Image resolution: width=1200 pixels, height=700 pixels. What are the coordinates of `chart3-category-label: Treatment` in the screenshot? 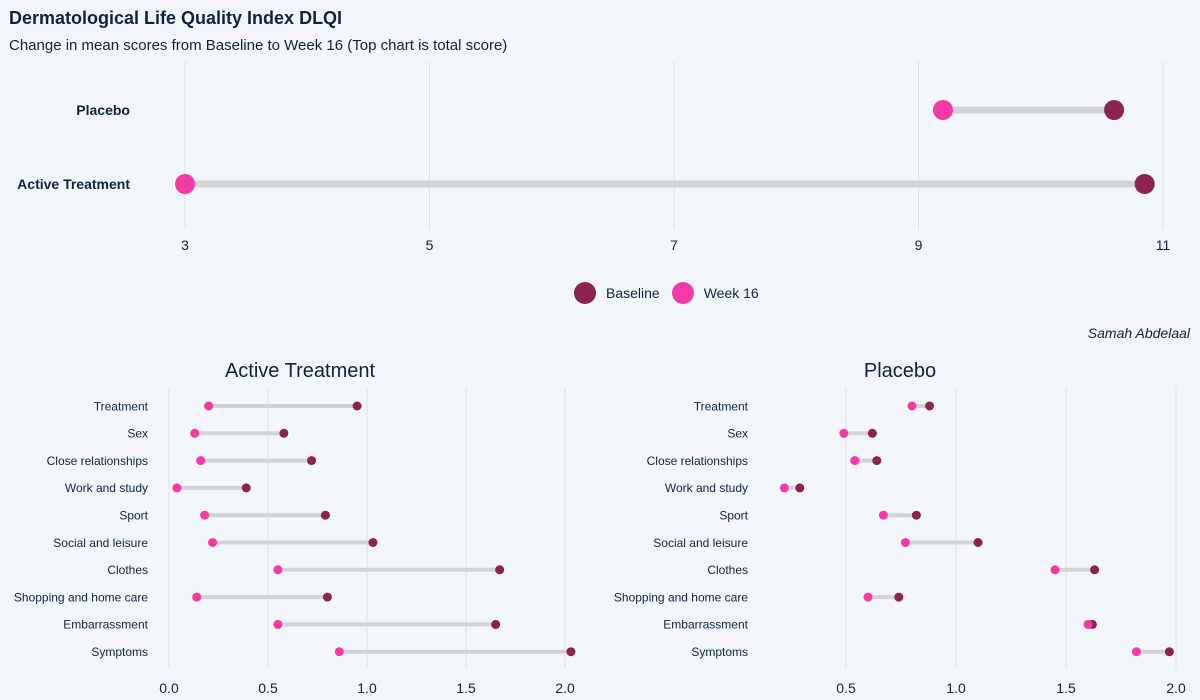 It's located at (721, 406).